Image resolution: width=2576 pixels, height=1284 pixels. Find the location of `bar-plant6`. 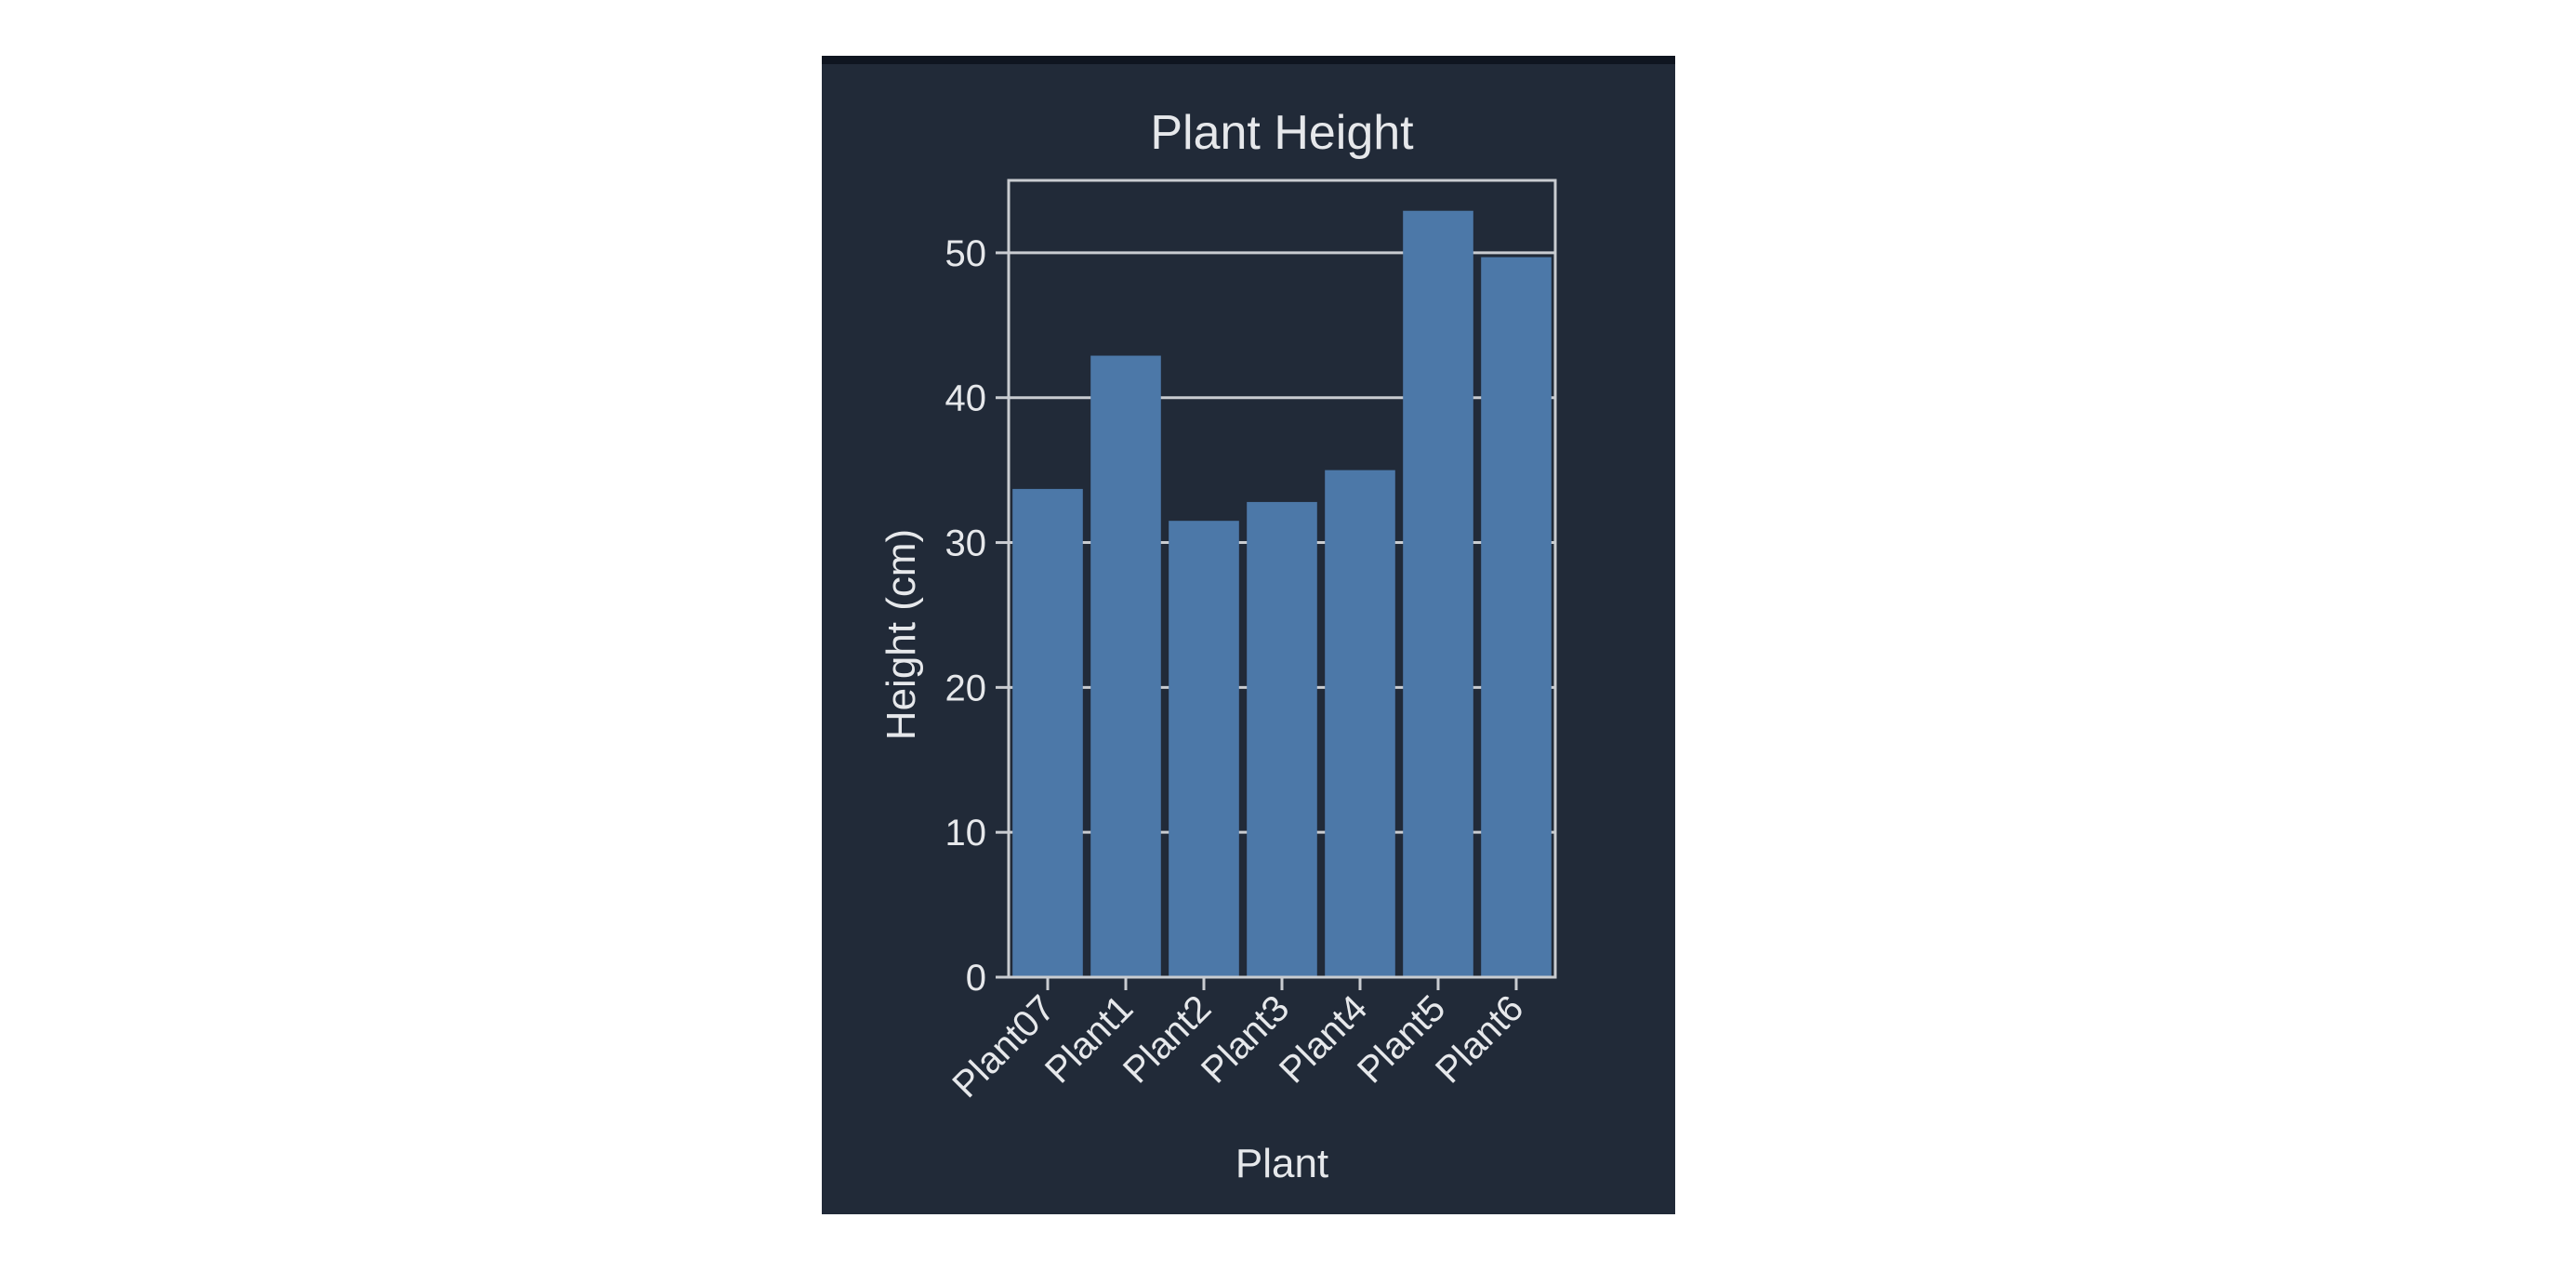

bar-plant6 is located at coordinates (1516, 617).